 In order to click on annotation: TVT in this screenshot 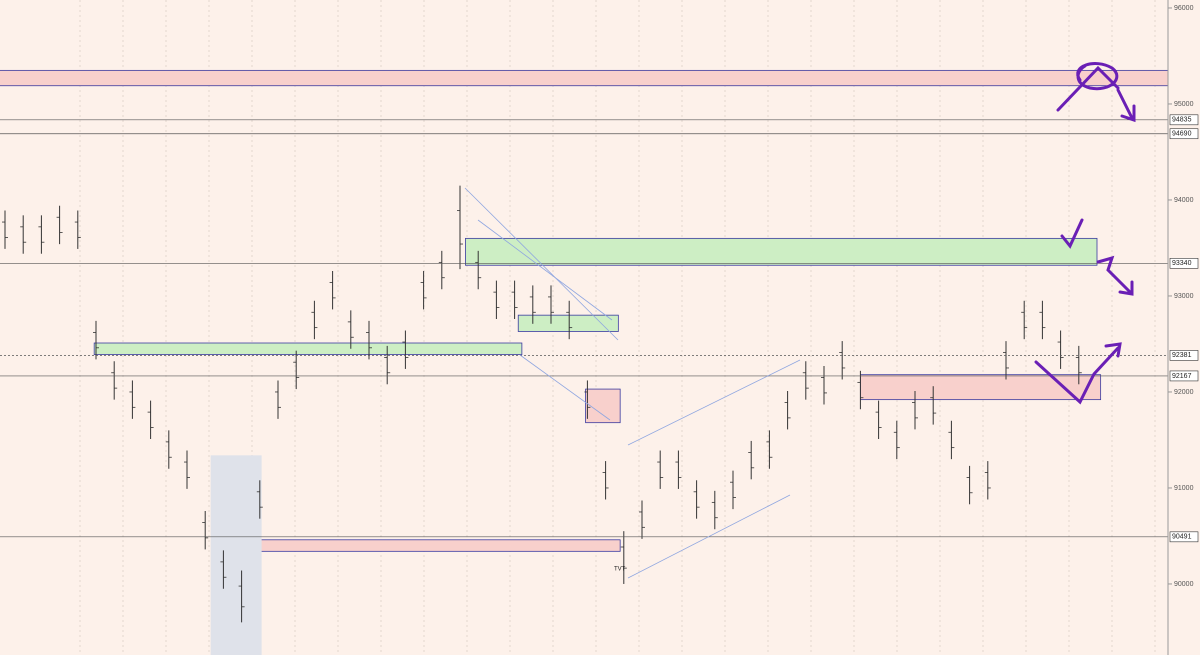, I will do `click(620, 570)`.